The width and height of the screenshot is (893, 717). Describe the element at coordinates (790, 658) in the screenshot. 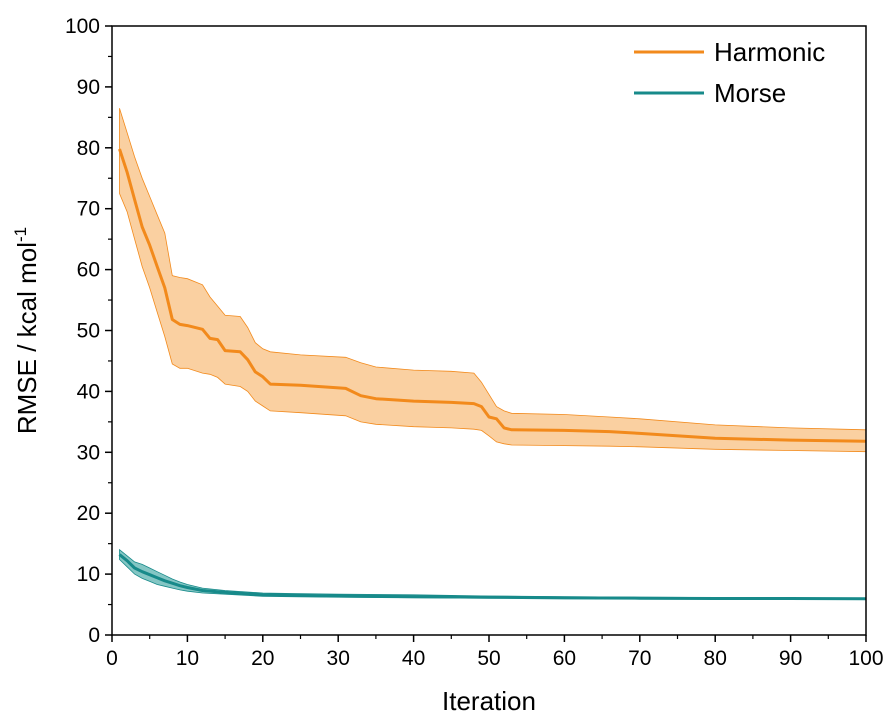

I see `x-tick-label: 90` at that location.